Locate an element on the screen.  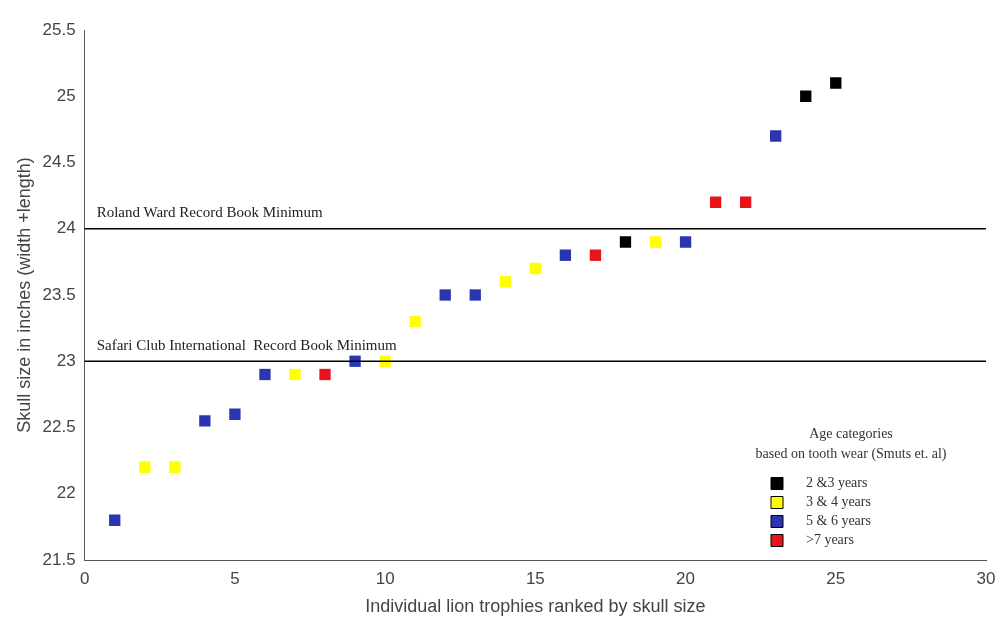
legend-label: 3 & 4 years is located at coordinates (838, 502).